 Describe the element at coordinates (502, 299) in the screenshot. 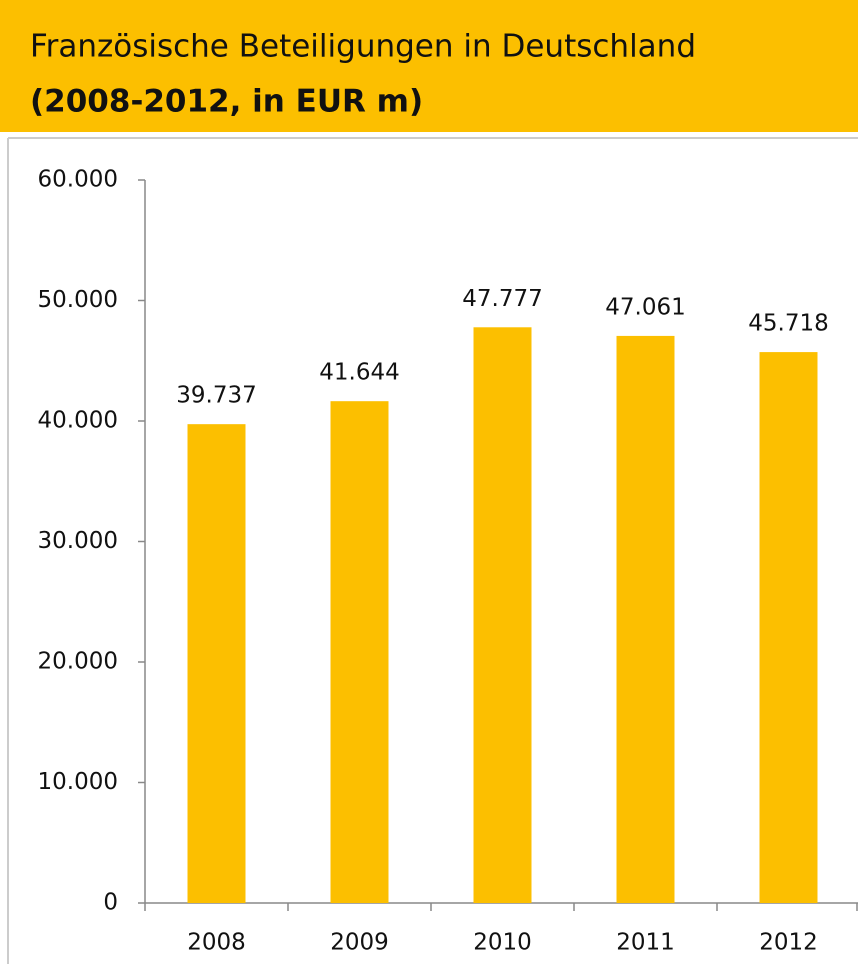

I see `data-label: 47.777` at that location.